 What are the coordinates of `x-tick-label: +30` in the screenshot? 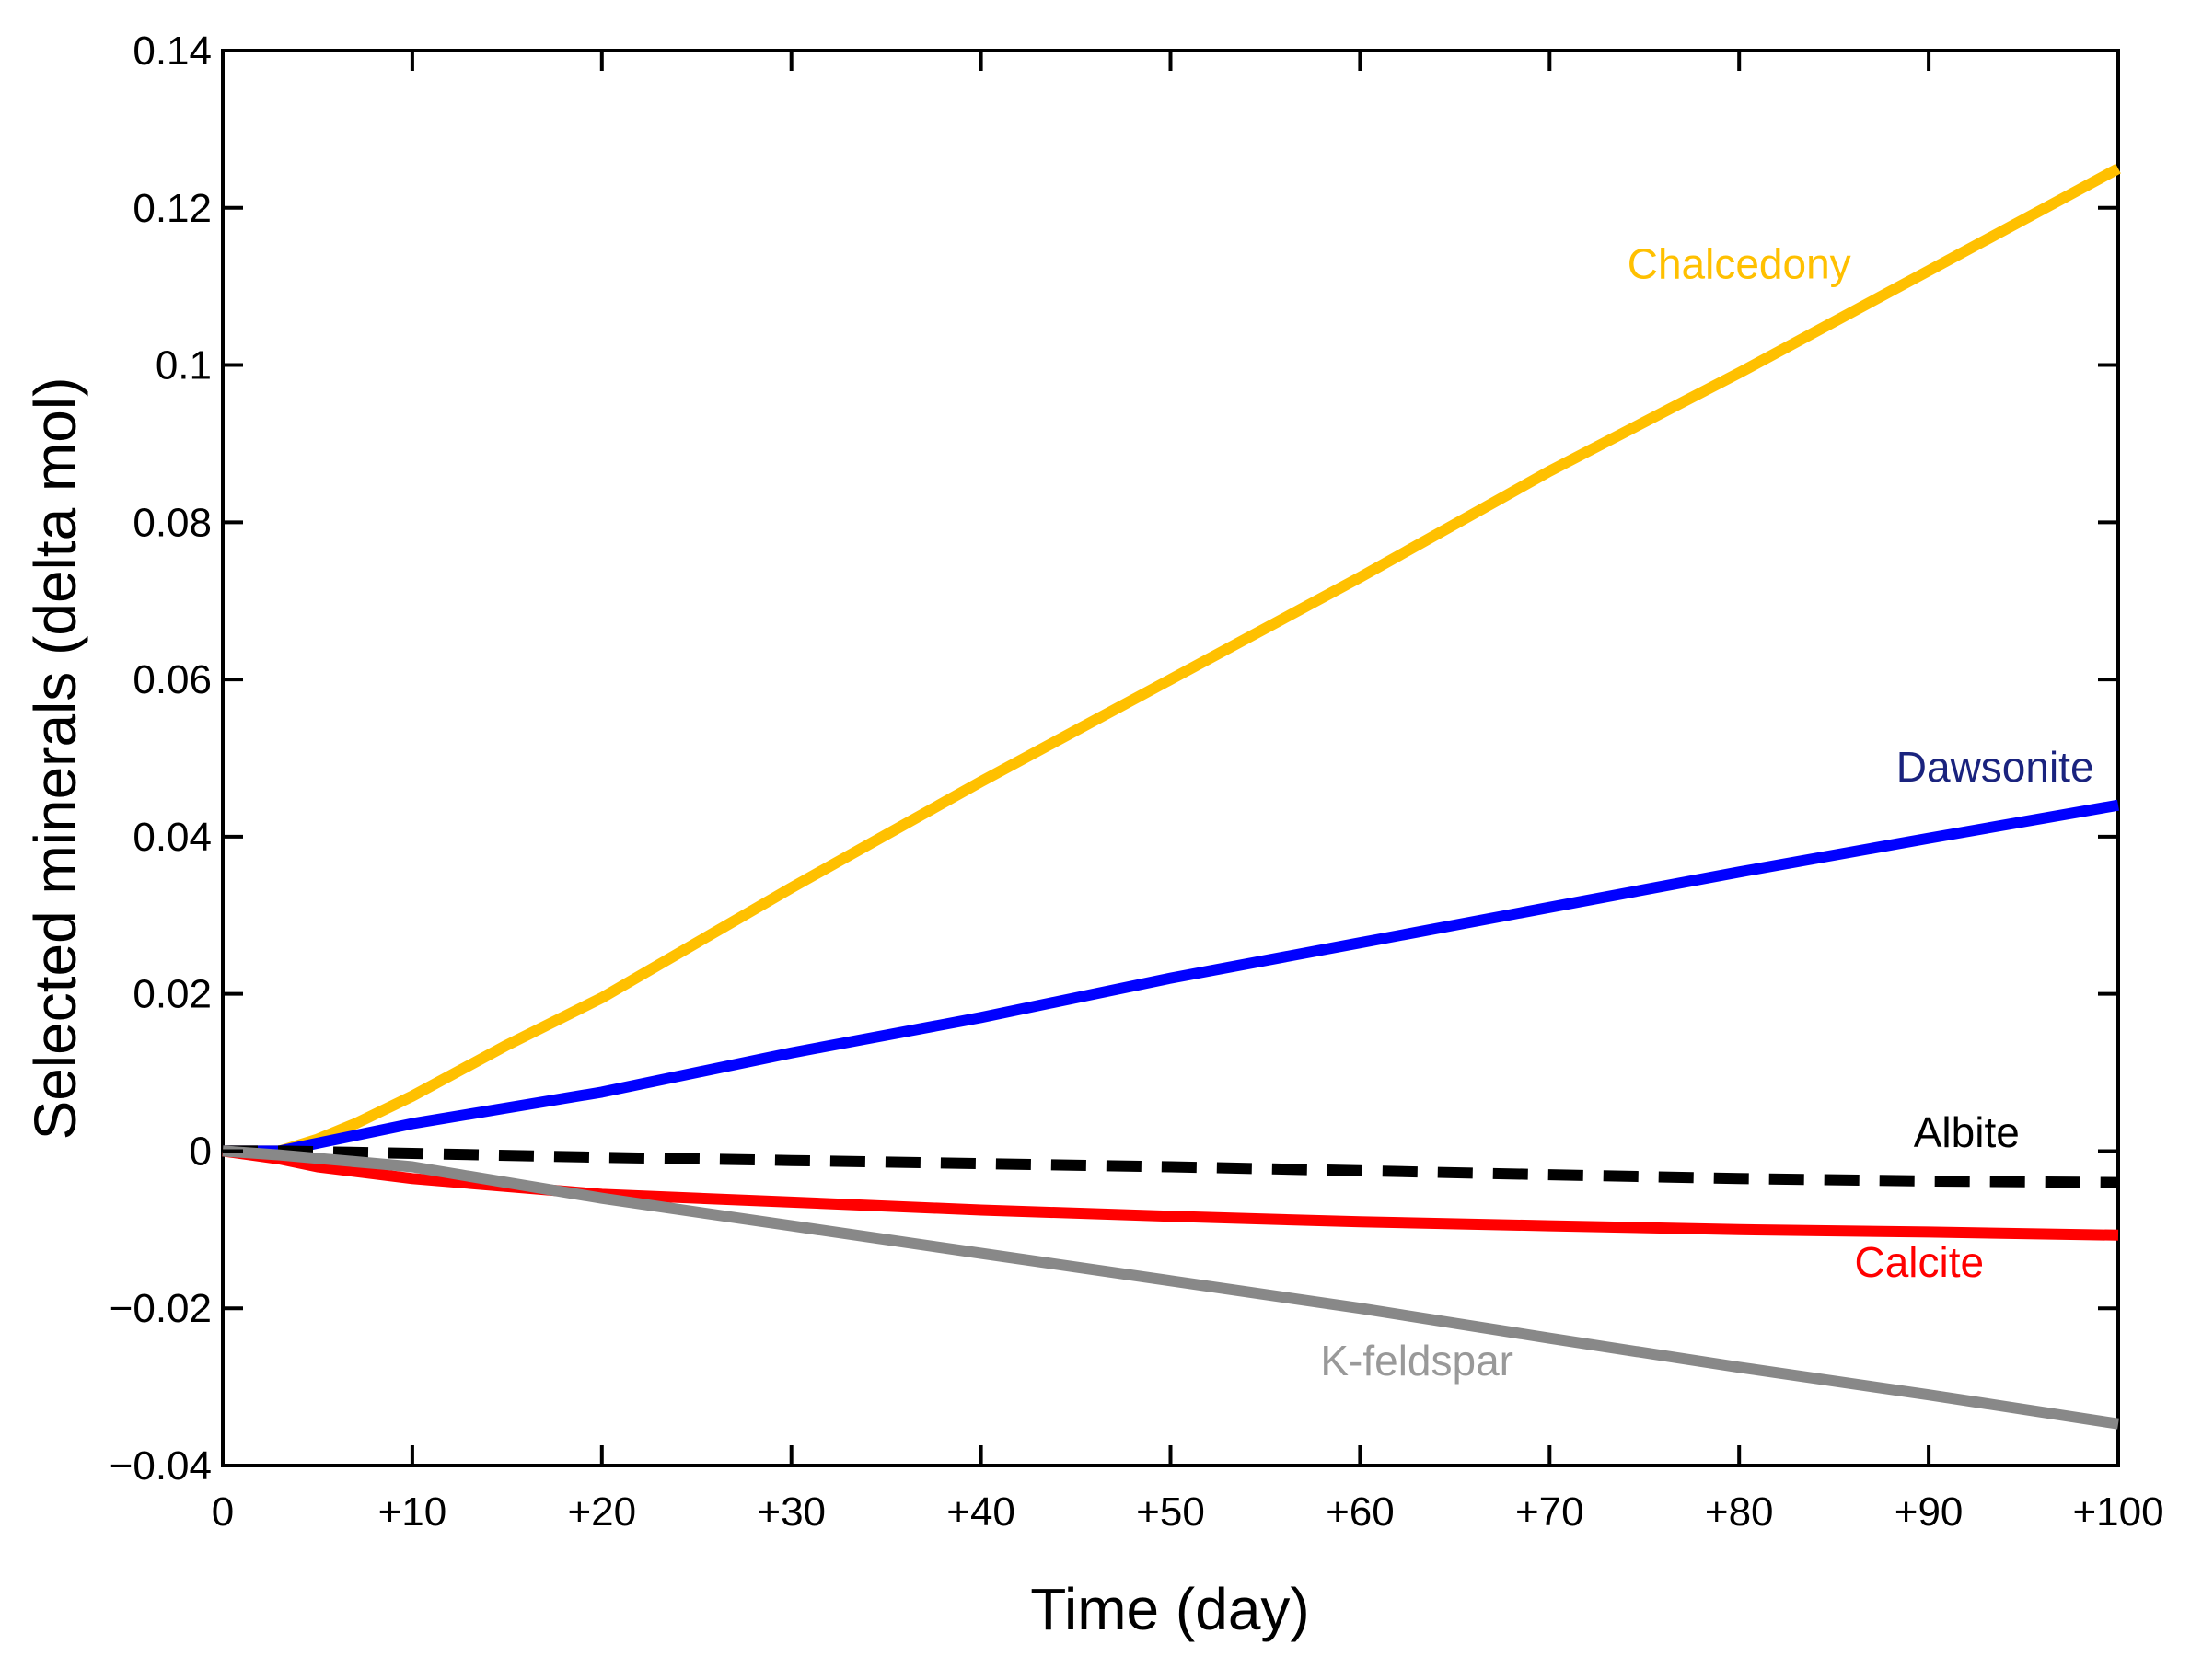 It's located at (791, 1512).